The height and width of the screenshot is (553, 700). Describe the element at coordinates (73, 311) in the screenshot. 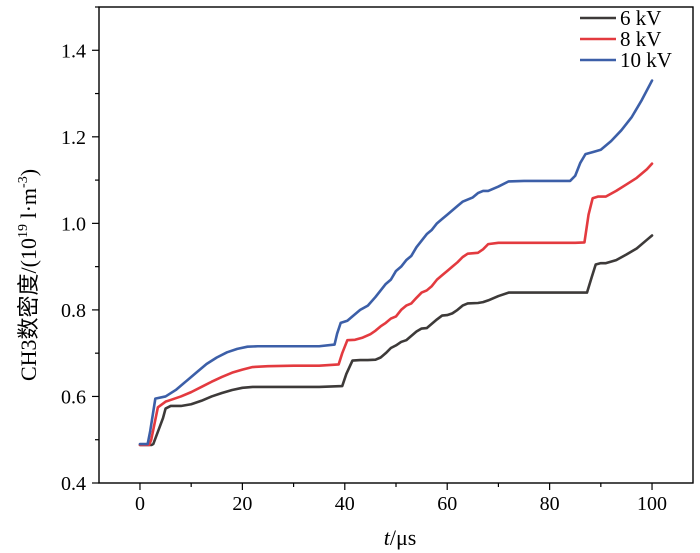

I see `y-tick-label: 0.8` at that location.